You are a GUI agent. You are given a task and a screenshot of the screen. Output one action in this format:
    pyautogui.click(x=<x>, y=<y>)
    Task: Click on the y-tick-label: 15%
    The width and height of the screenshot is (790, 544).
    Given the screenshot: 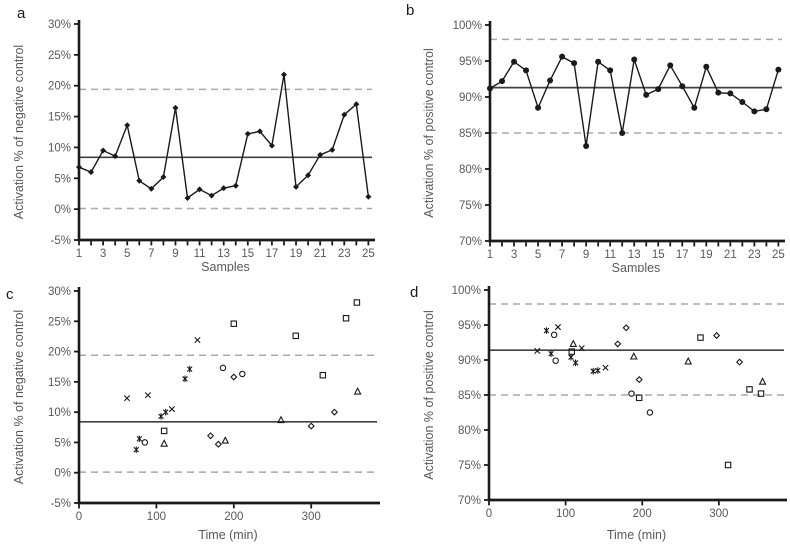 What is the action you would take?
    pyautogui.click(x=59, y=118)
    